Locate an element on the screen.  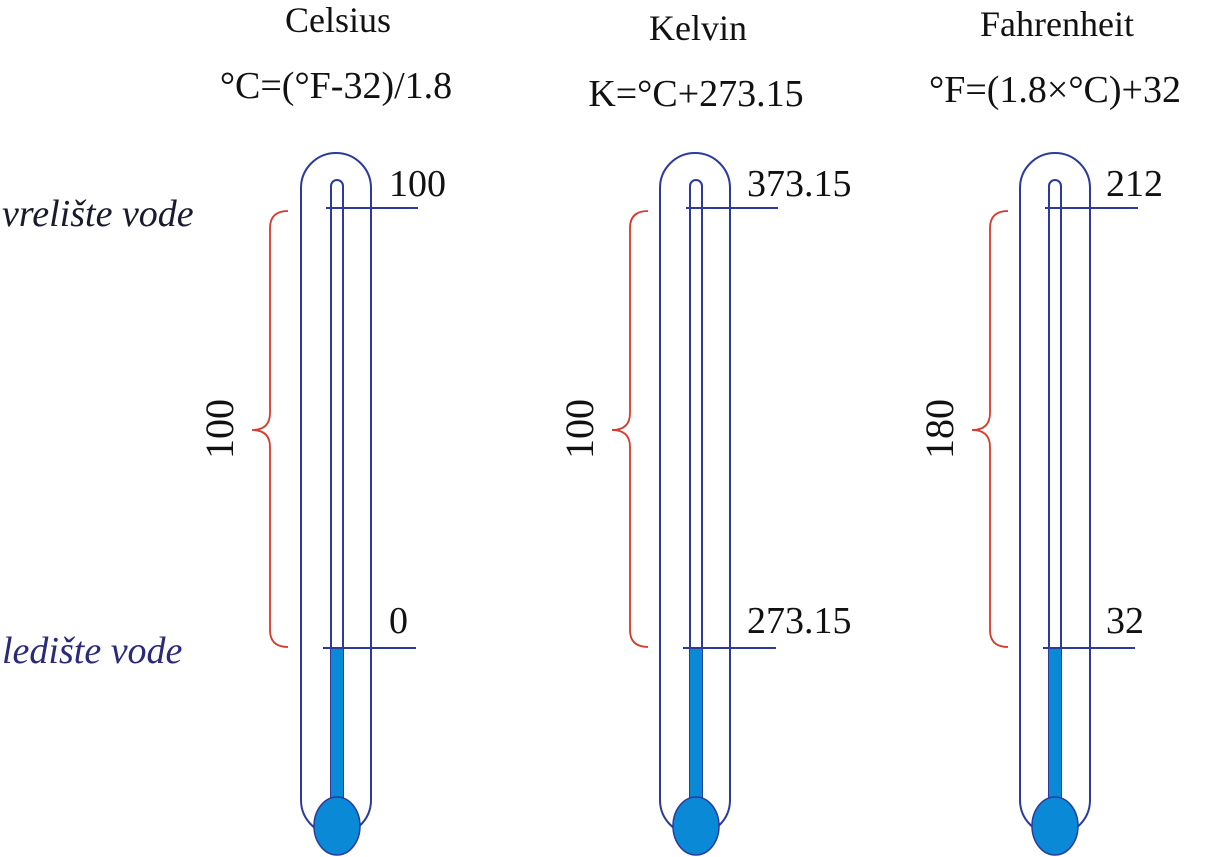
boiling-point-label: vrelište vode is located at coordinates (98, 214).